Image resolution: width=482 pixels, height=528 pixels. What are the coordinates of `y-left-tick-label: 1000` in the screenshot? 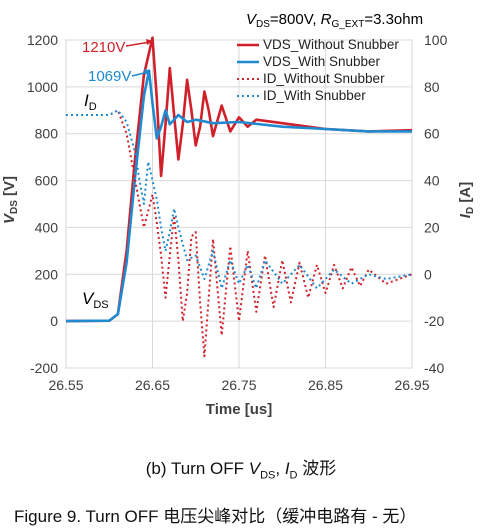 It's located at (42, 87).